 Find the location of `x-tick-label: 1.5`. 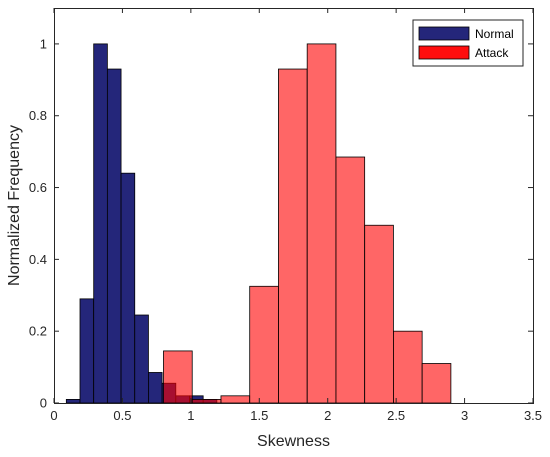

x-tick-label: 1.5 is located at coordinates (259, 415).